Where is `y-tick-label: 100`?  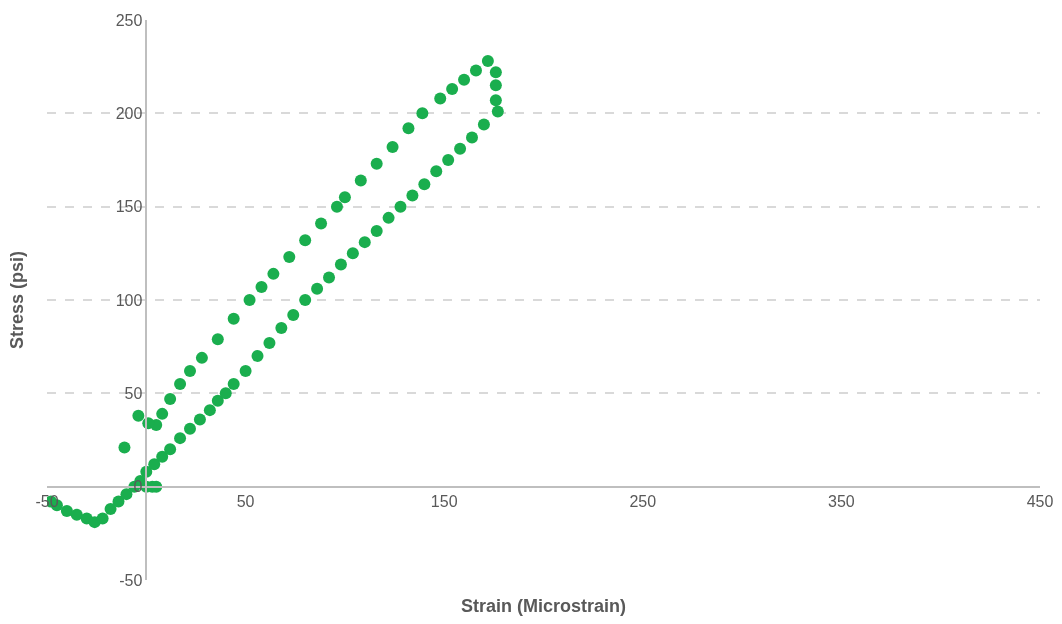
y-tick-label: 100 is located at coordinates (129, 300).